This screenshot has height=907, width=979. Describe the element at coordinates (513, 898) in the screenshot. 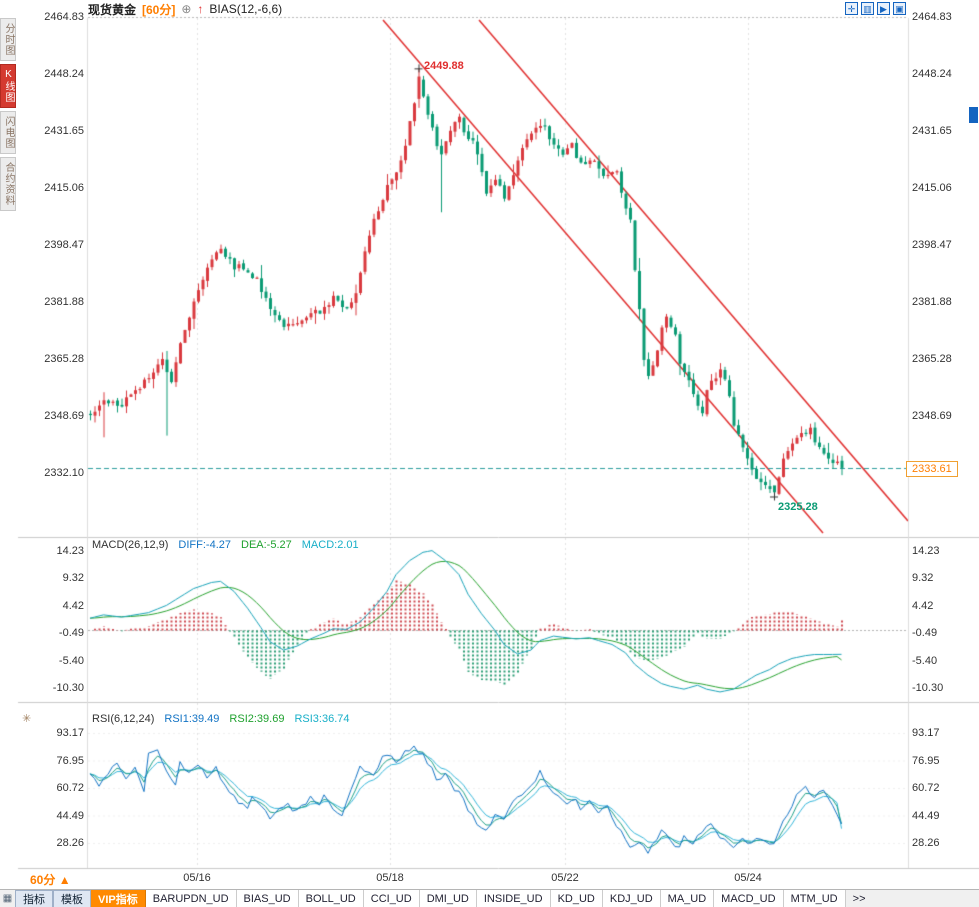

I see `tab-inside-ud: INSIDE_UD` at that location.